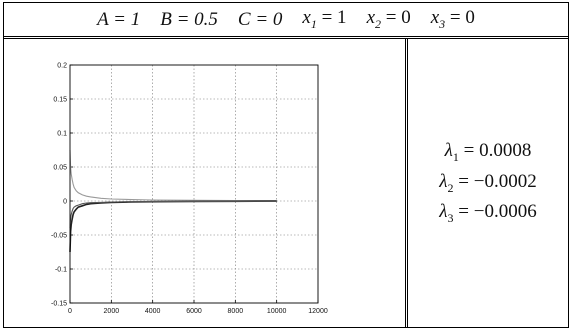  Describe the element at coordinates (495, 150) in the screenshot. I see `eigenvalue-1-value: = 0.0008` at that location.